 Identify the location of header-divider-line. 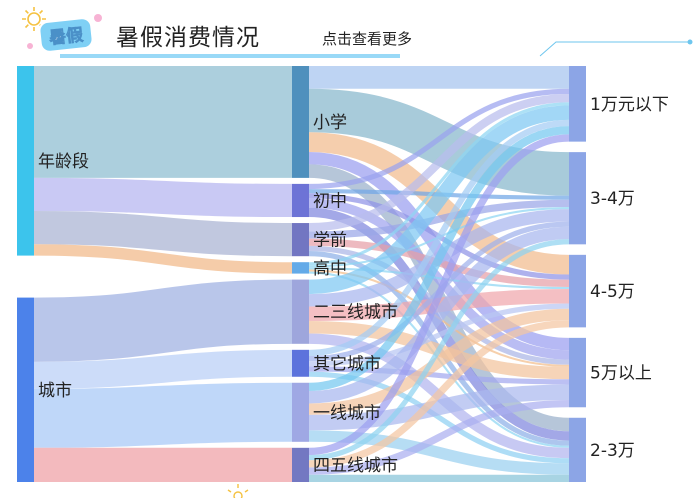
(376, 48).